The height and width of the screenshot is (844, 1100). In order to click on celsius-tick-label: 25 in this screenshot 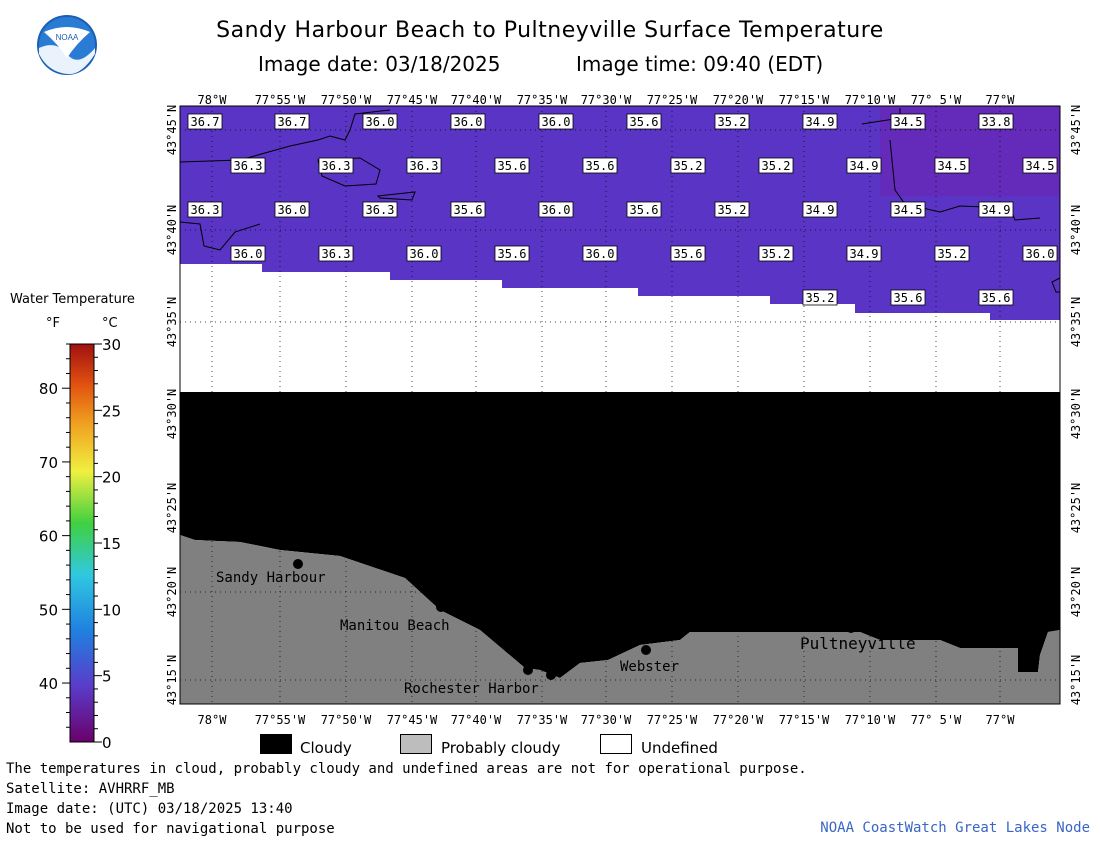, I will do `click(111, 411)`.